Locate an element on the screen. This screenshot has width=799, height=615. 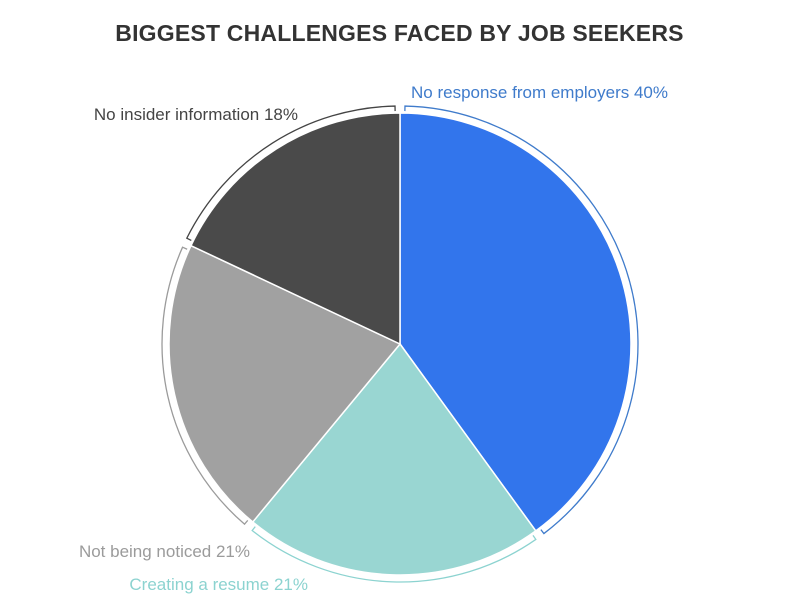
pie-slice-no-insider-information is located at coordinates (295, 229).